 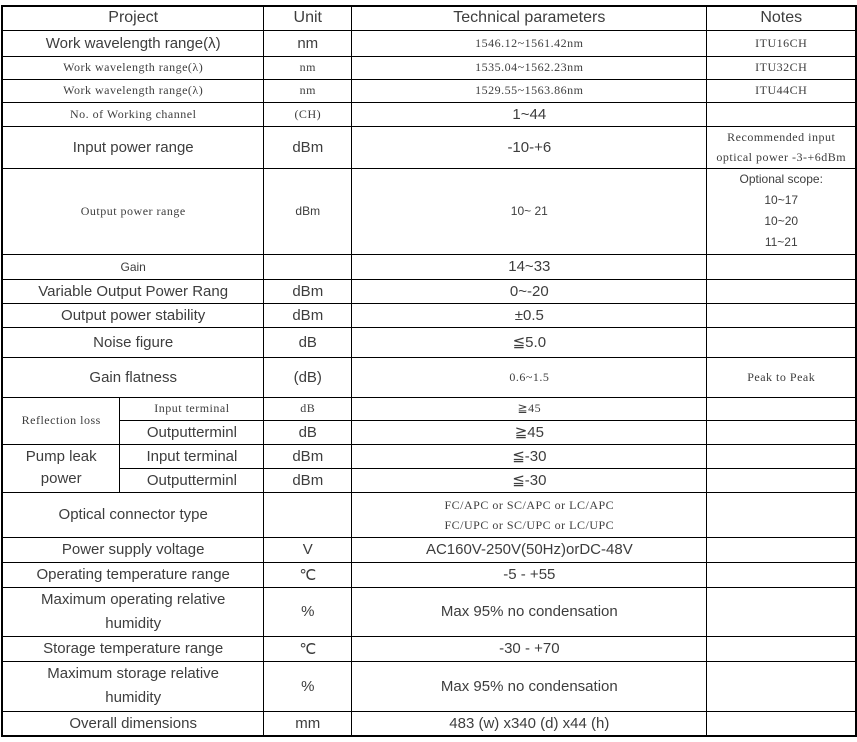 I want to click on row-storage-temperature: Storage temperature range ℃ -30 - +70, so click(x=429, y=648).